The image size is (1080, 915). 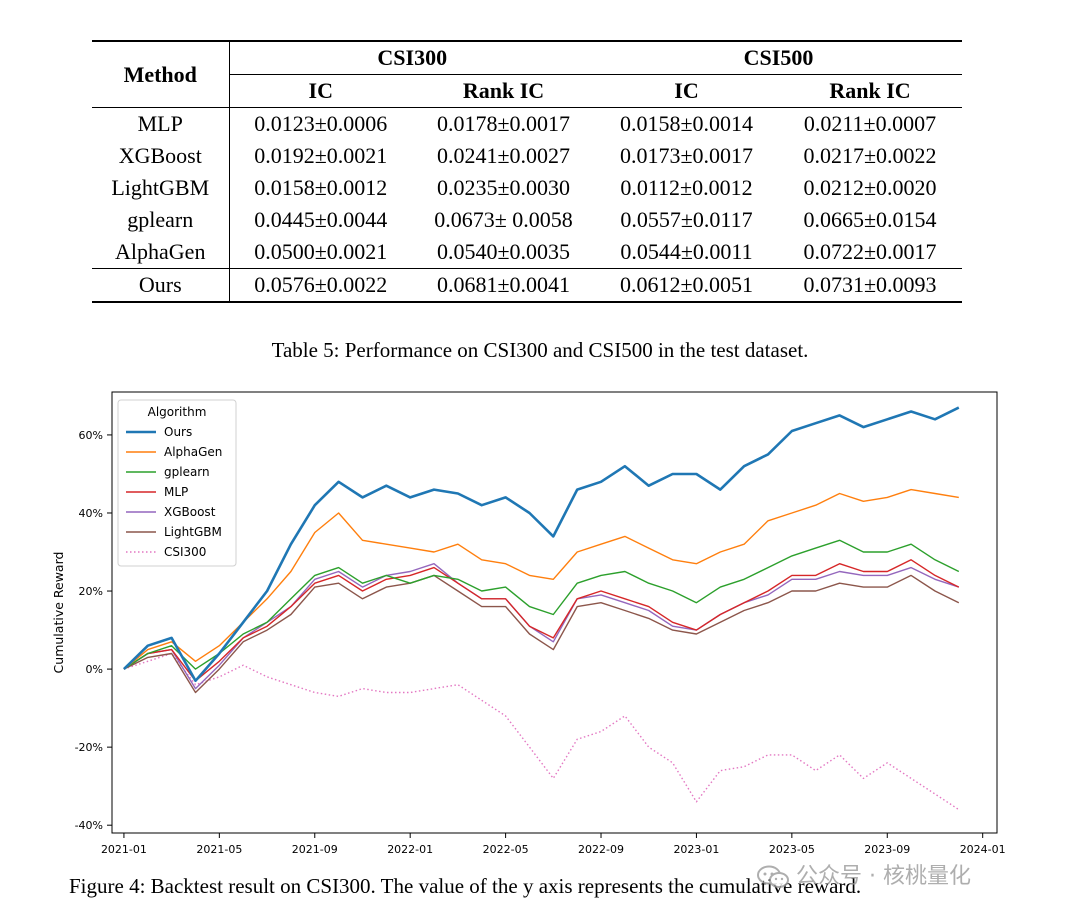 What do you see at coordinates (506, 849) in the screenshot?
I see `x-tick-label: 2022-05` at bounding box center [506, 849].